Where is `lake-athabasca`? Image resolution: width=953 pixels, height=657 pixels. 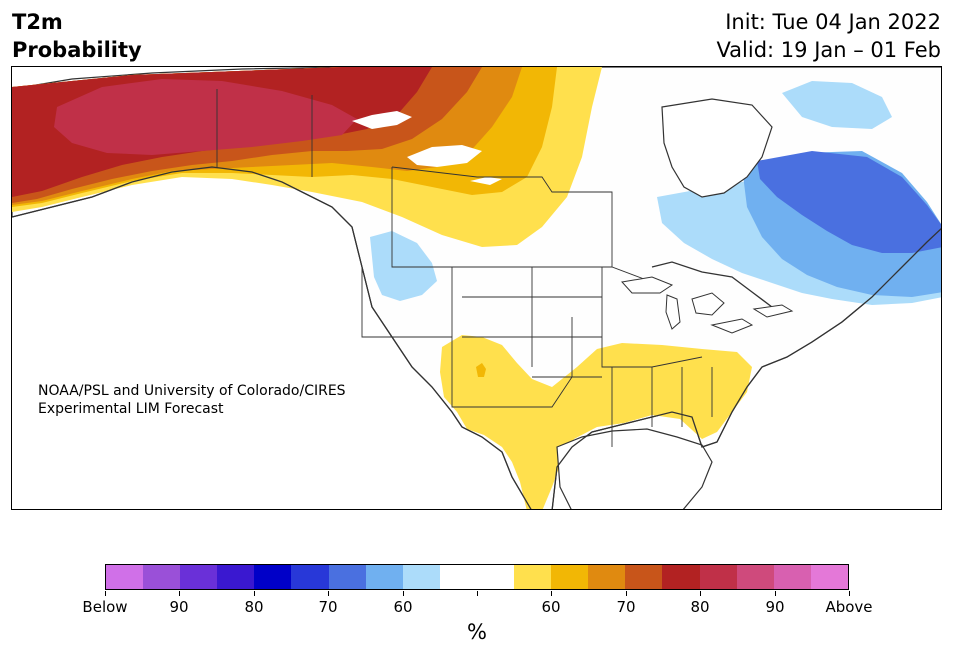
lake-athabasca is located at coordinates (486, 181).